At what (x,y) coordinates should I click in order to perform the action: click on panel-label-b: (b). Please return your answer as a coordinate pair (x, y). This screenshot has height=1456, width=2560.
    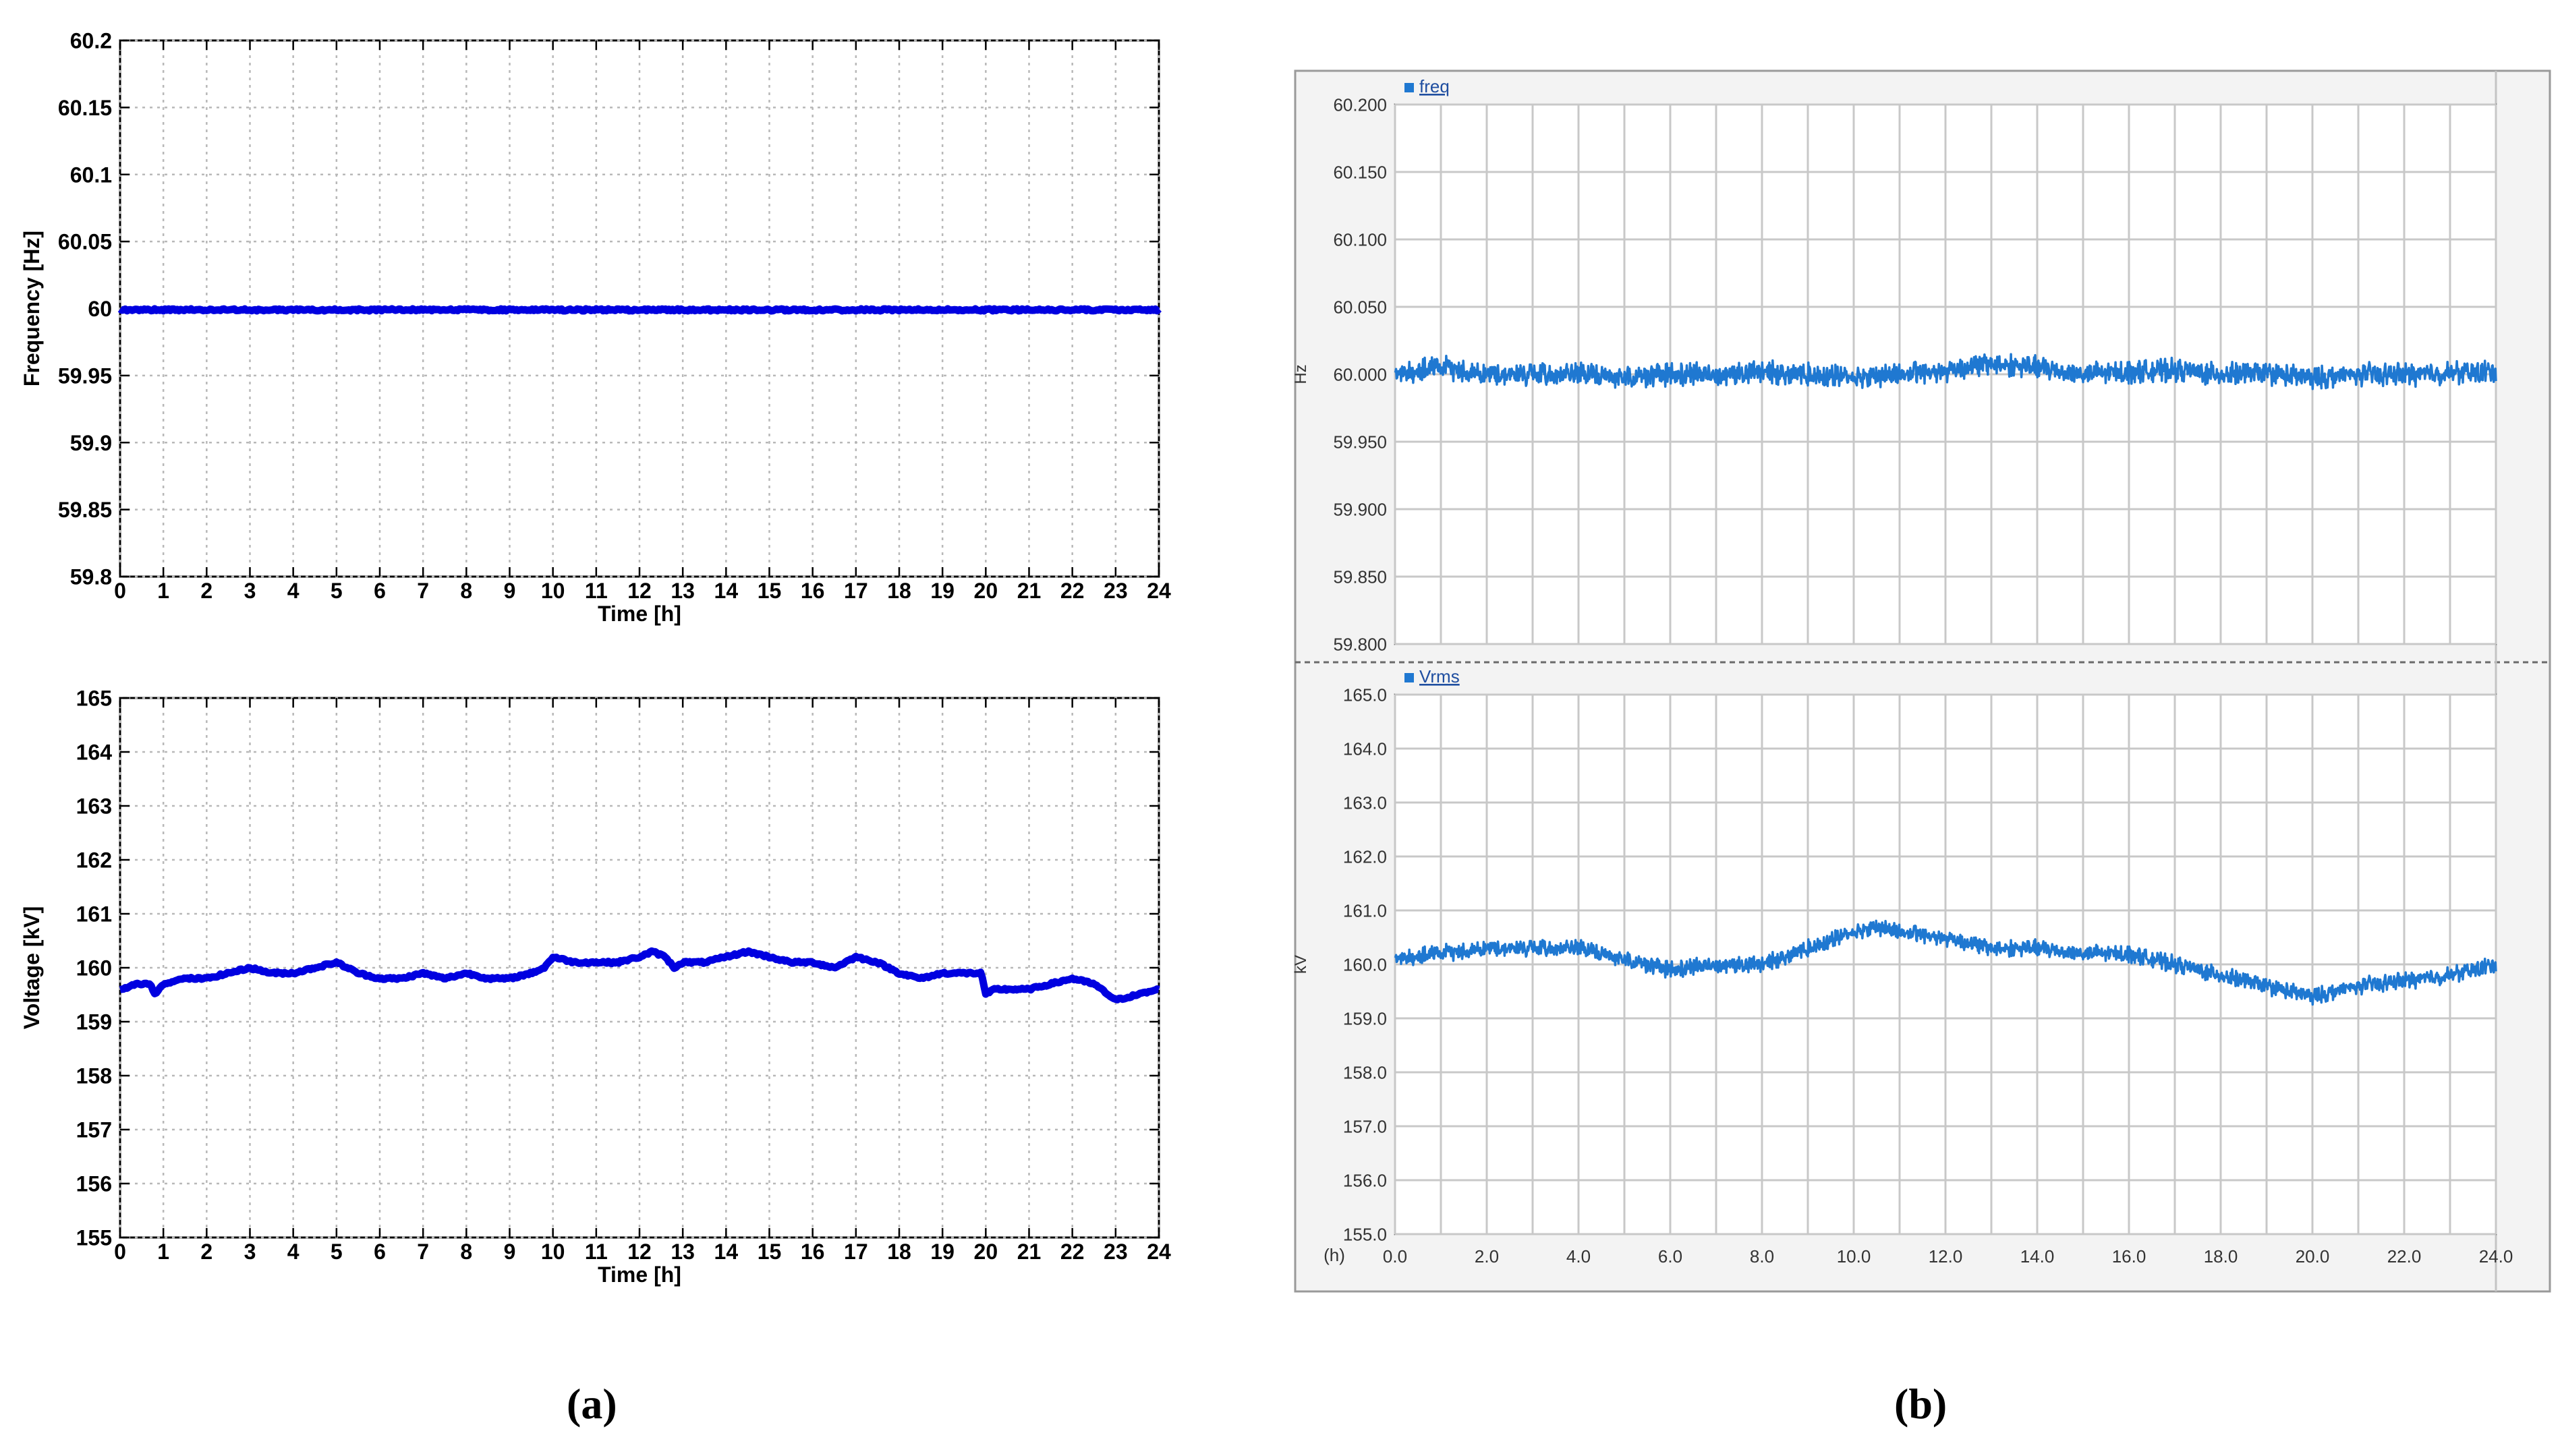
    Looking at the image, I should click on (1920, 1404).